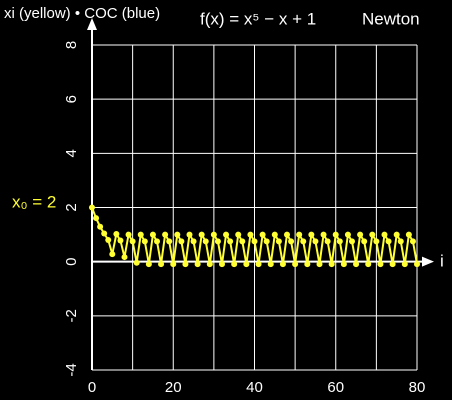 This screenshot has width=452, height=400. Describe the element at coordinates (82, 13) in the screenshot. I see `y-axis-label: xi (yellow) • COC (blue)` at that location.